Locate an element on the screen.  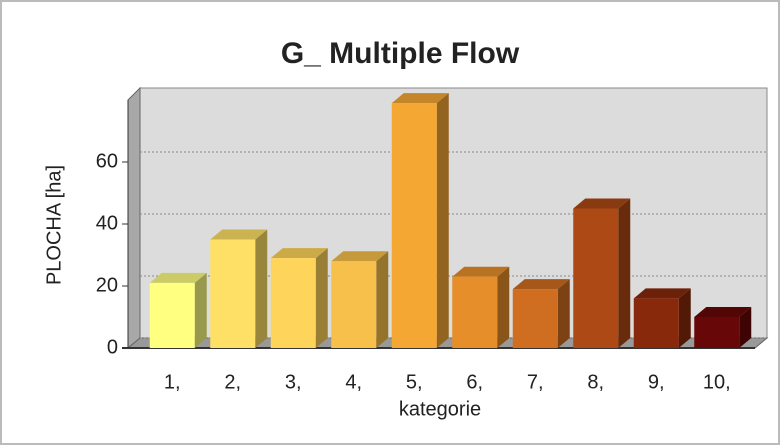
x-tick-label: 3, is located at coordinates (293, 382).